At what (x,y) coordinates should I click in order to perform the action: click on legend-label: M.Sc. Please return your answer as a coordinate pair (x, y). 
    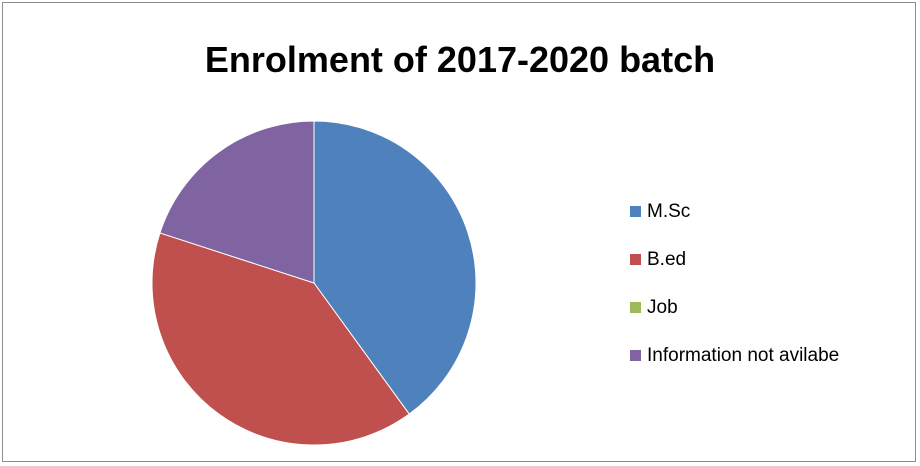
    Looking at the image, I should click on (669, 211).